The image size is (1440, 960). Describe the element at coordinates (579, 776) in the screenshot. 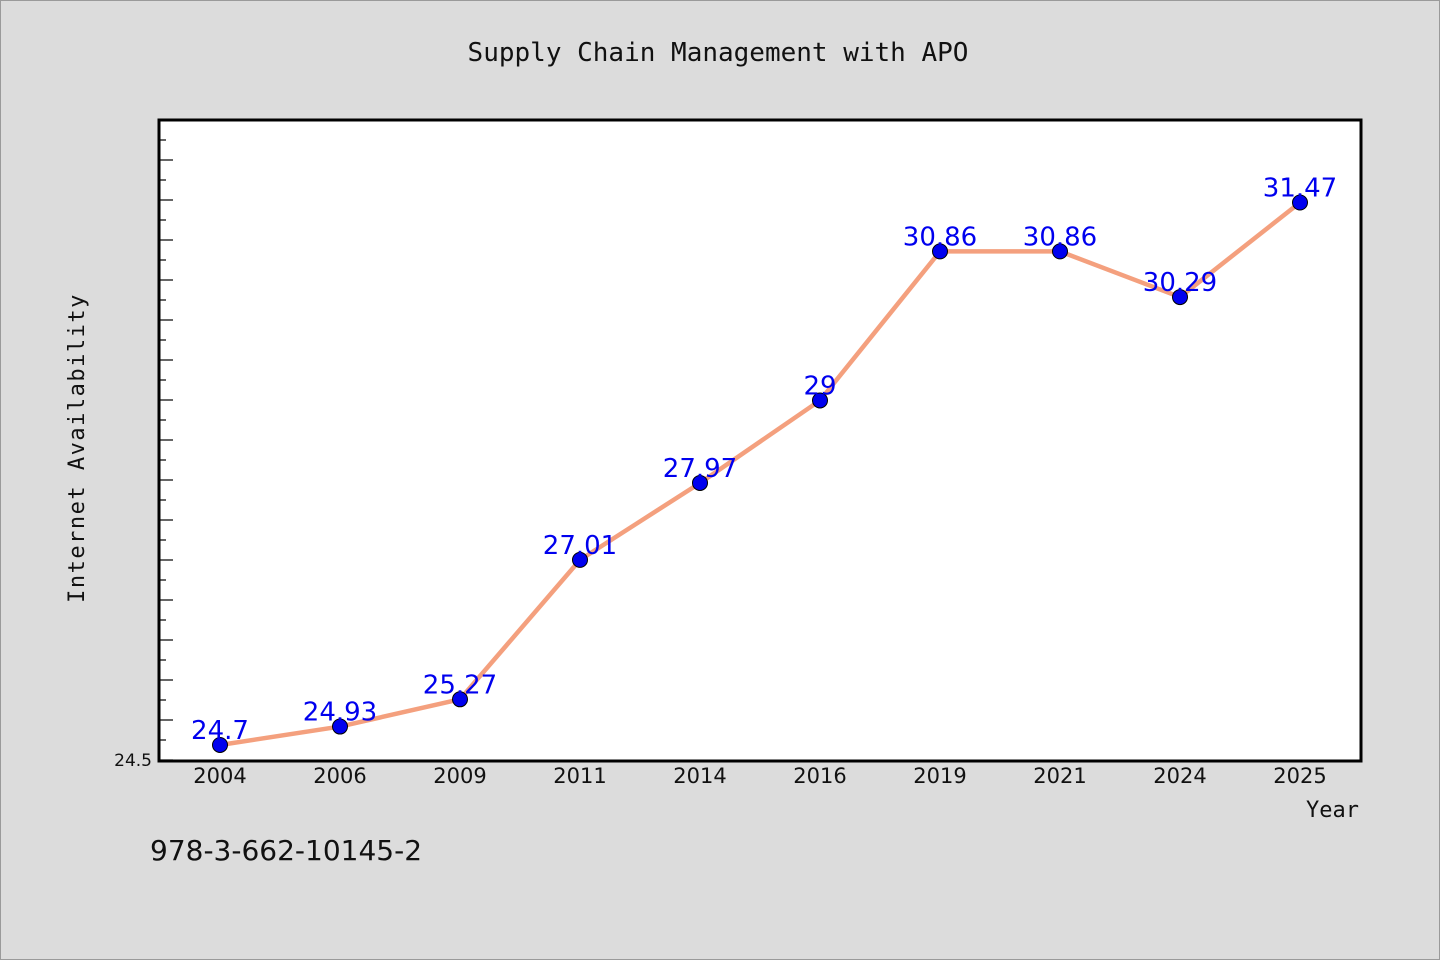

I see `x-tick-label: 2011` at that location.